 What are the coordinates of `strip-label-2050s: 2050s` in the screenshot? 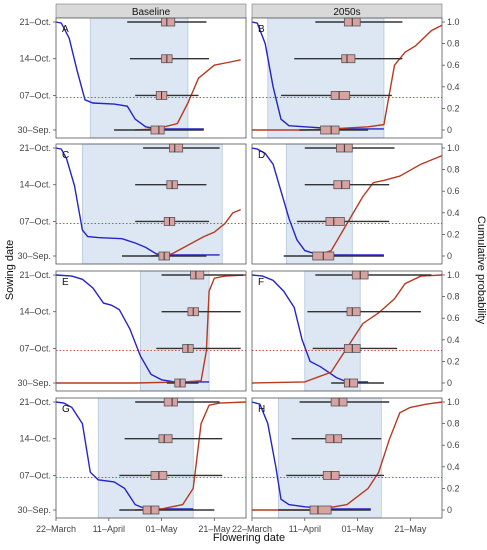 It's located at (346, 12).